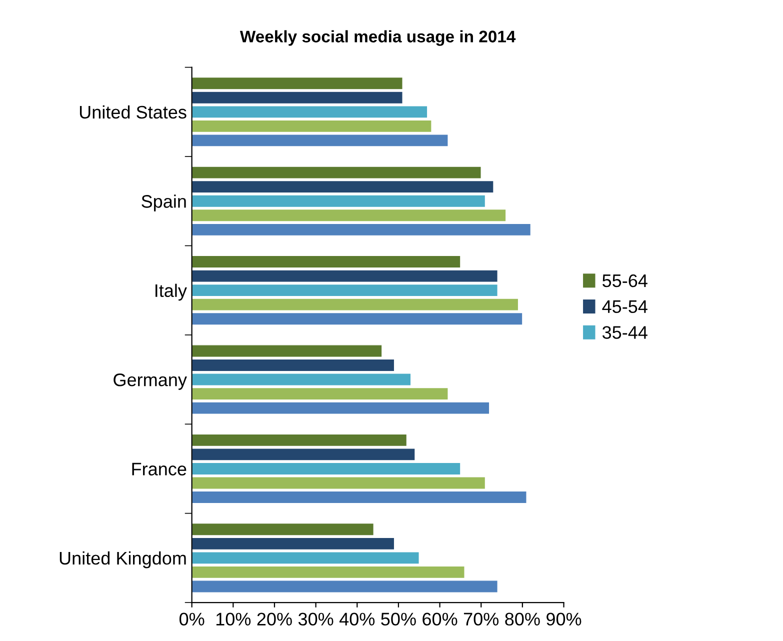  I want to click on legend-label: 45-54, so click(625, 307).